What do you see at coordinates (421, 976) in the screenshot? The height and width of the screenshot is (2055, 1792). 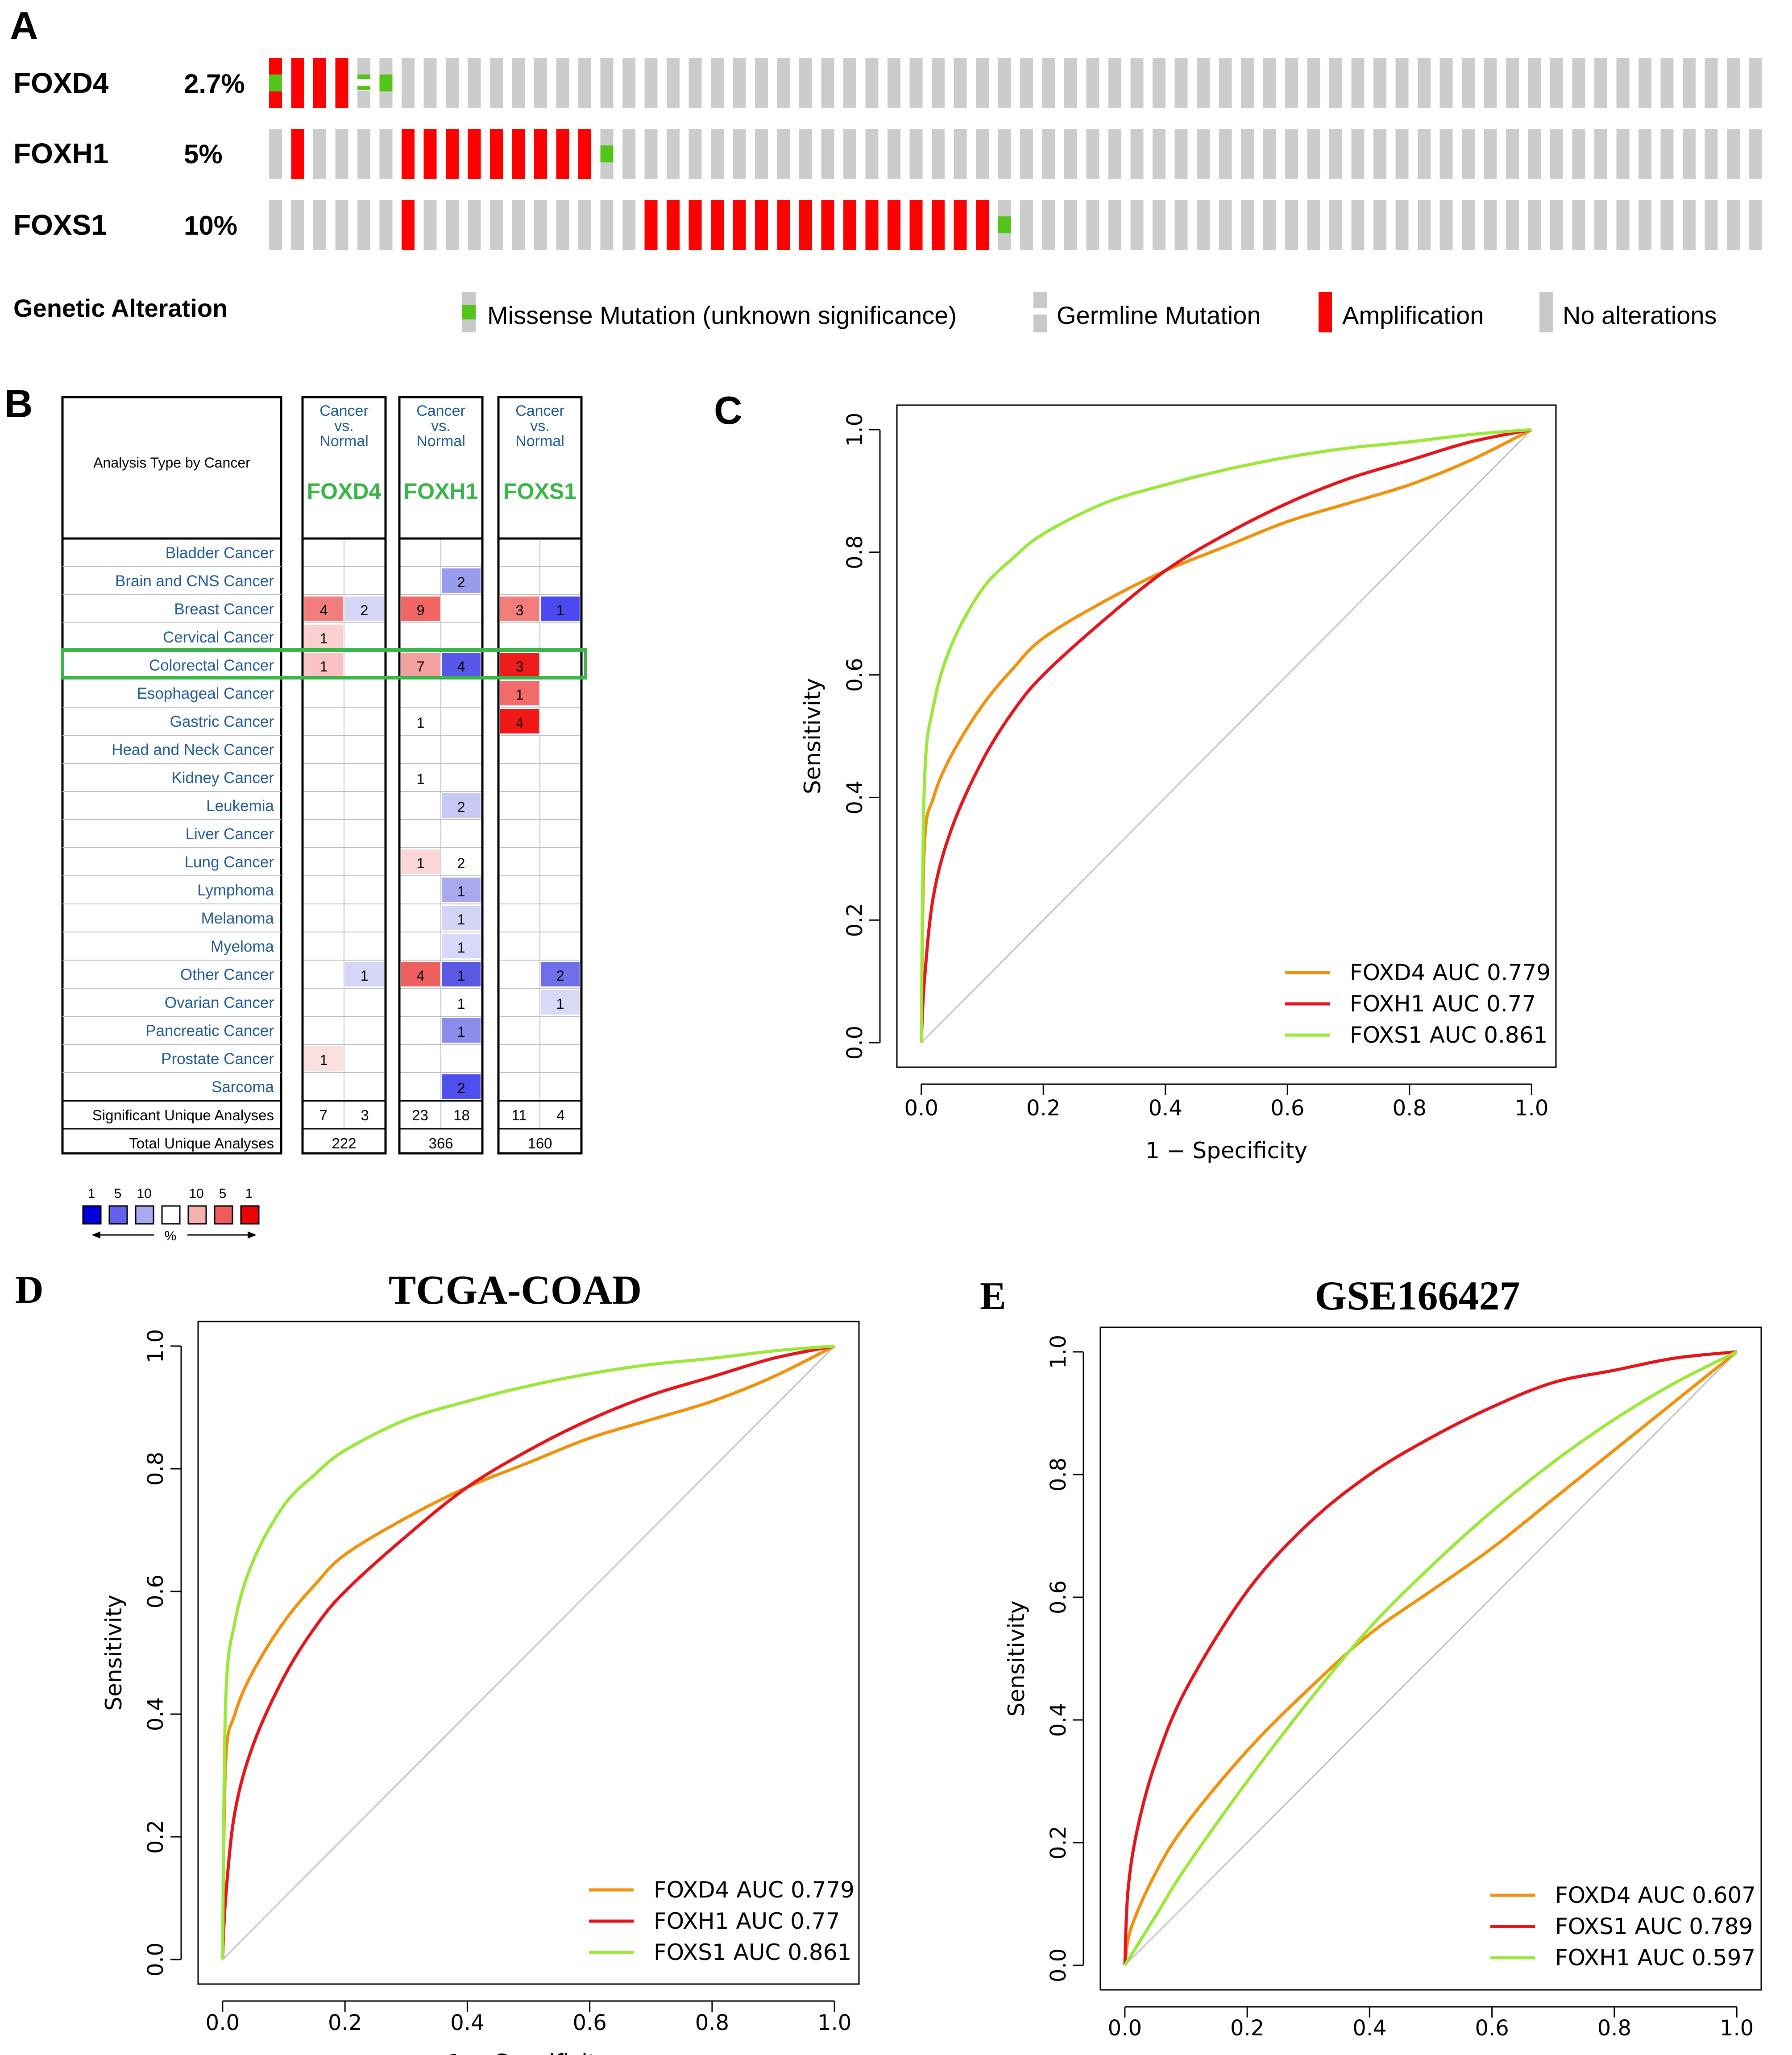 I see `heatmap-cell-value: 4` at bounding box center [421, 976].